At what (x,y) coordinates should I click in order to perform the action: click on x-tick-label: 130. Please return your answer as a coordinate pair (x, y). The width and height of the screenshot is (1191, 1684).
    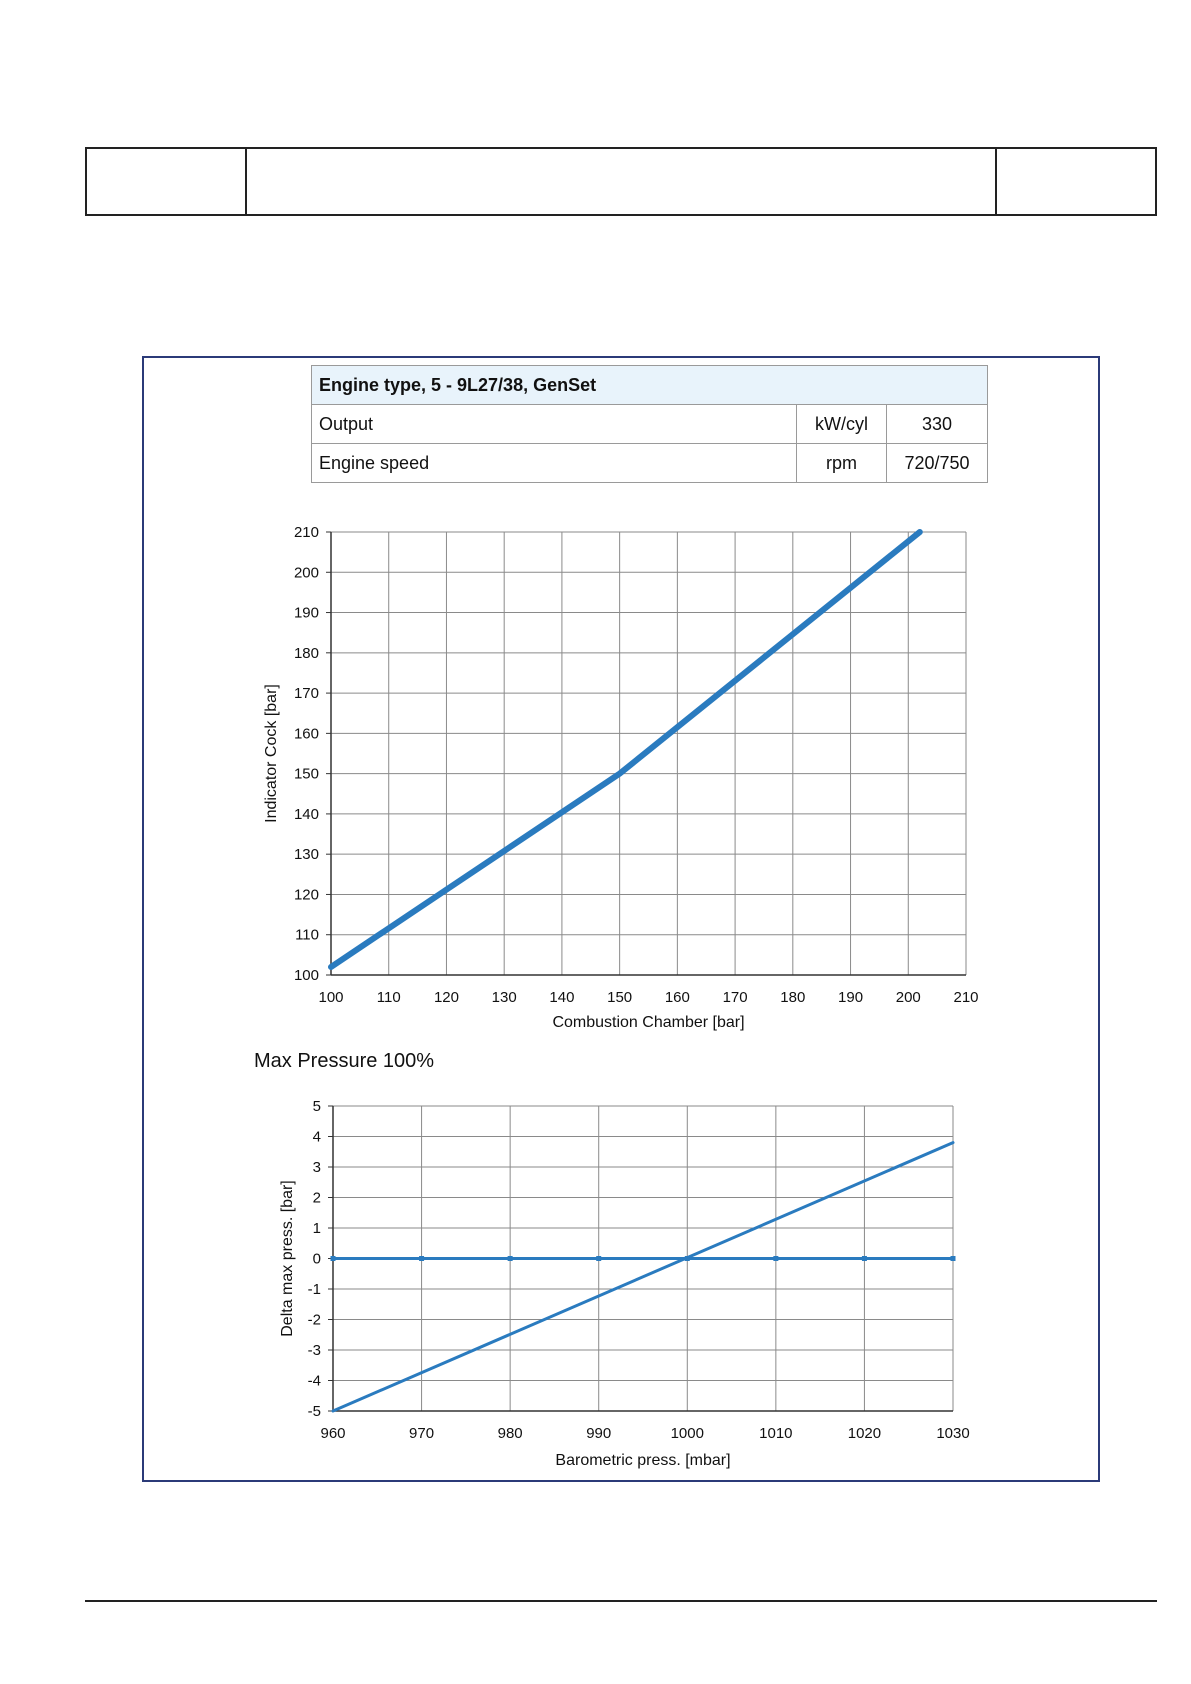
    Looking at the image, I should click on (504, 997).